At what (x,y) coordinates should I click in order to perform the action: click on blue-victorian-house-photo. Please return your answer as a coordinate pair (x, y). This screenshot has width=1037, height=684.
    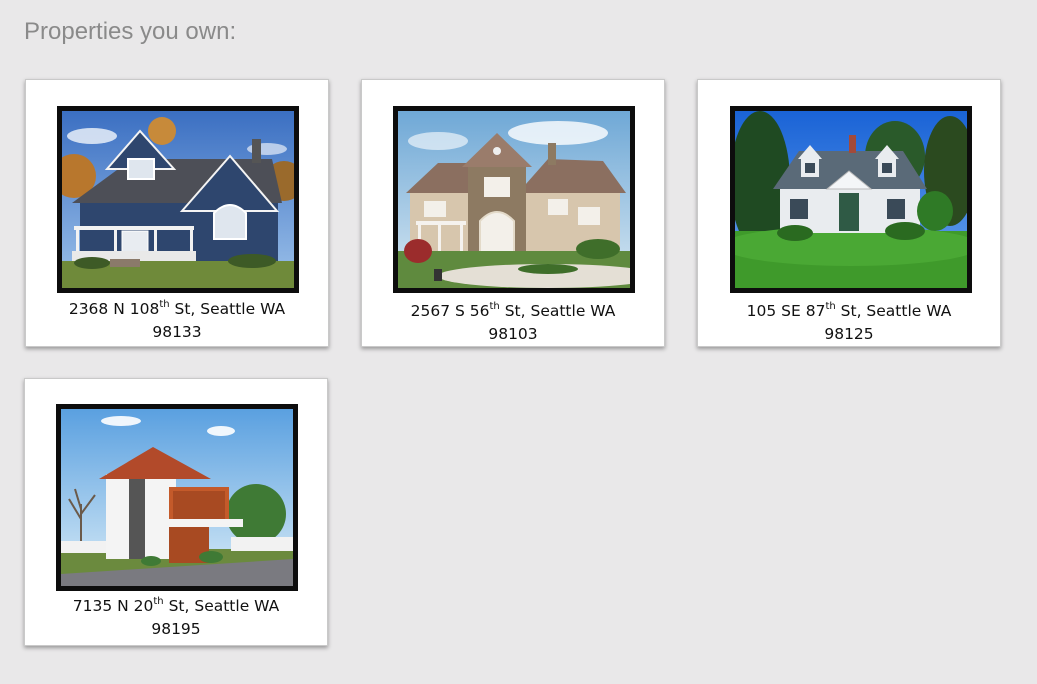
    Looking at the image, I should click on (178, 199).